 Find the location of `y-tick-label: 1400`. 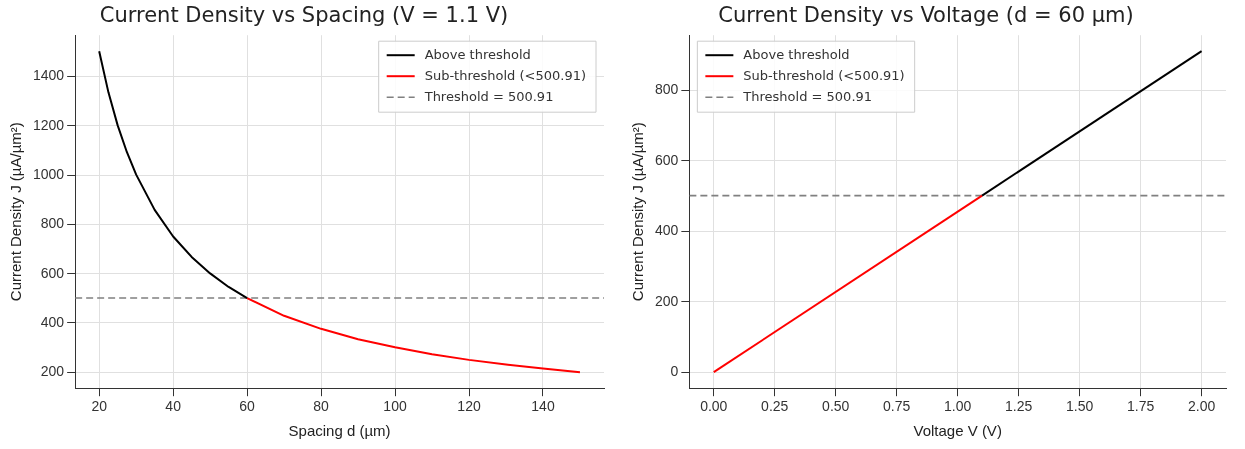

y-tick-label: 1400 is located at coordinates (48, 75).